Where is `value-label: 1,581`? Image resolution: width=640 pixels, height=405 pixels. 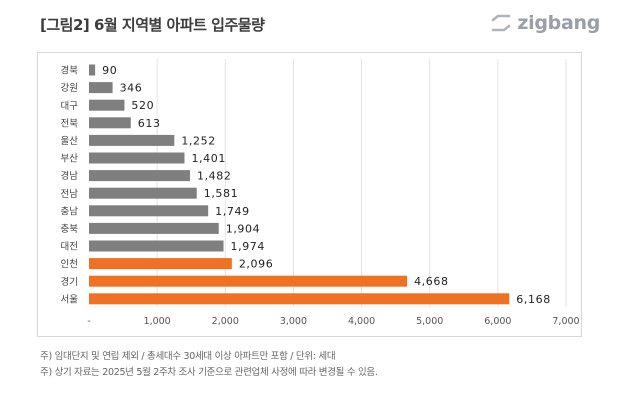
value-label: 1,581 is located at coordinates (221, 193).